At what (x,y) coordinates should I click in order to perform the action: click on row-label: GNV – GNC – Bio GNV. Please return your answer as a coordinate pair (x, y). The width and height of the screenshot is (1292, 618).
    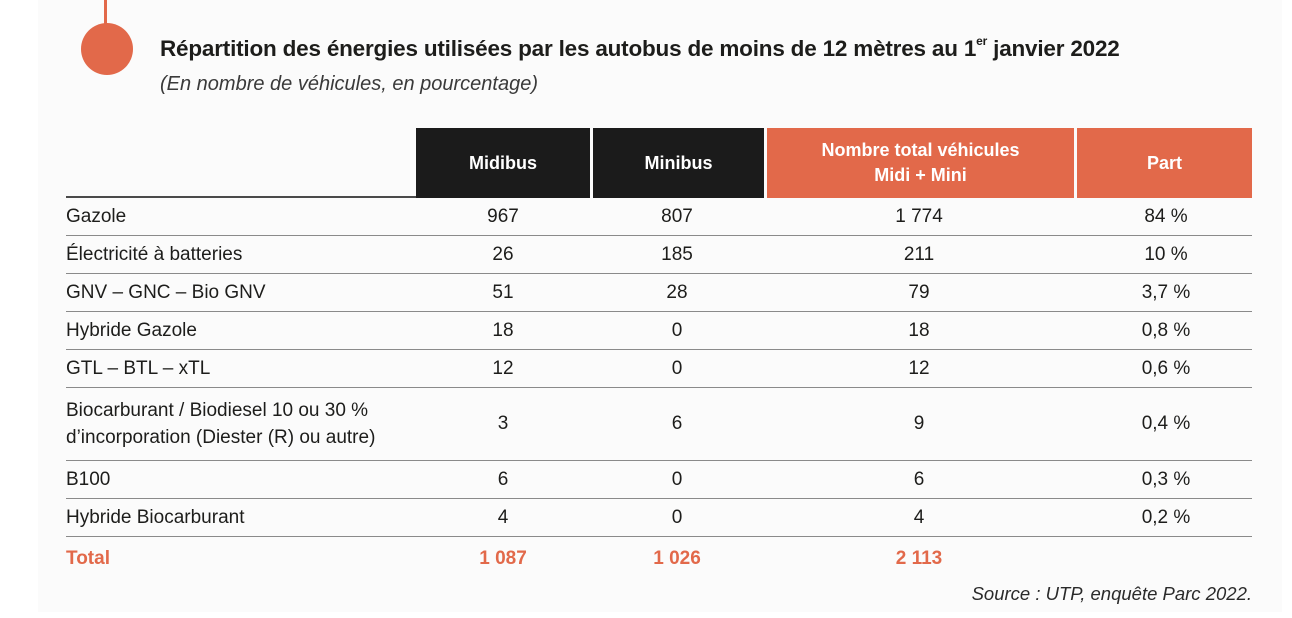
    Looking at the image, I should click on (166, 292).